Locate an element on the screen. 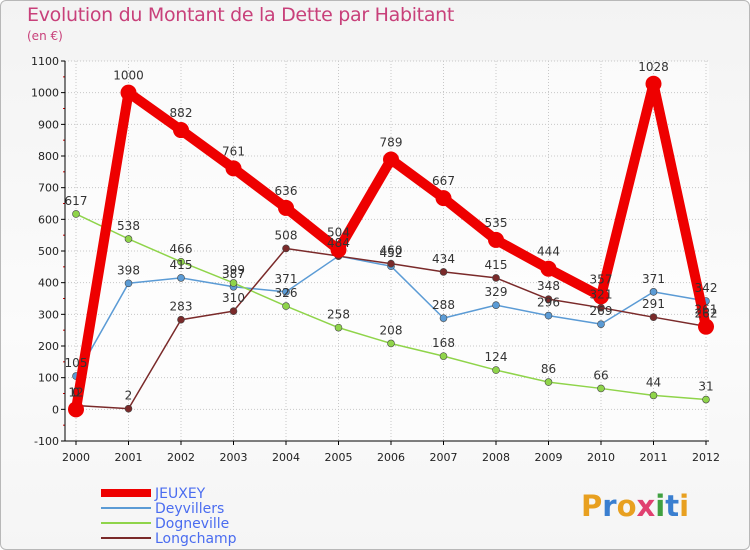  legend-label-dogneville: Dogneville is located at coordinates (192, 524).